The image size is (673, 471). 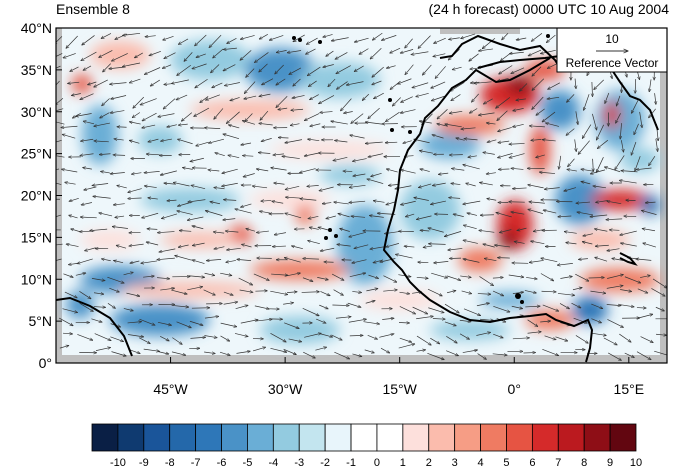 I want to click on y-tick-label: 40°N, so click(x=36, y=28).